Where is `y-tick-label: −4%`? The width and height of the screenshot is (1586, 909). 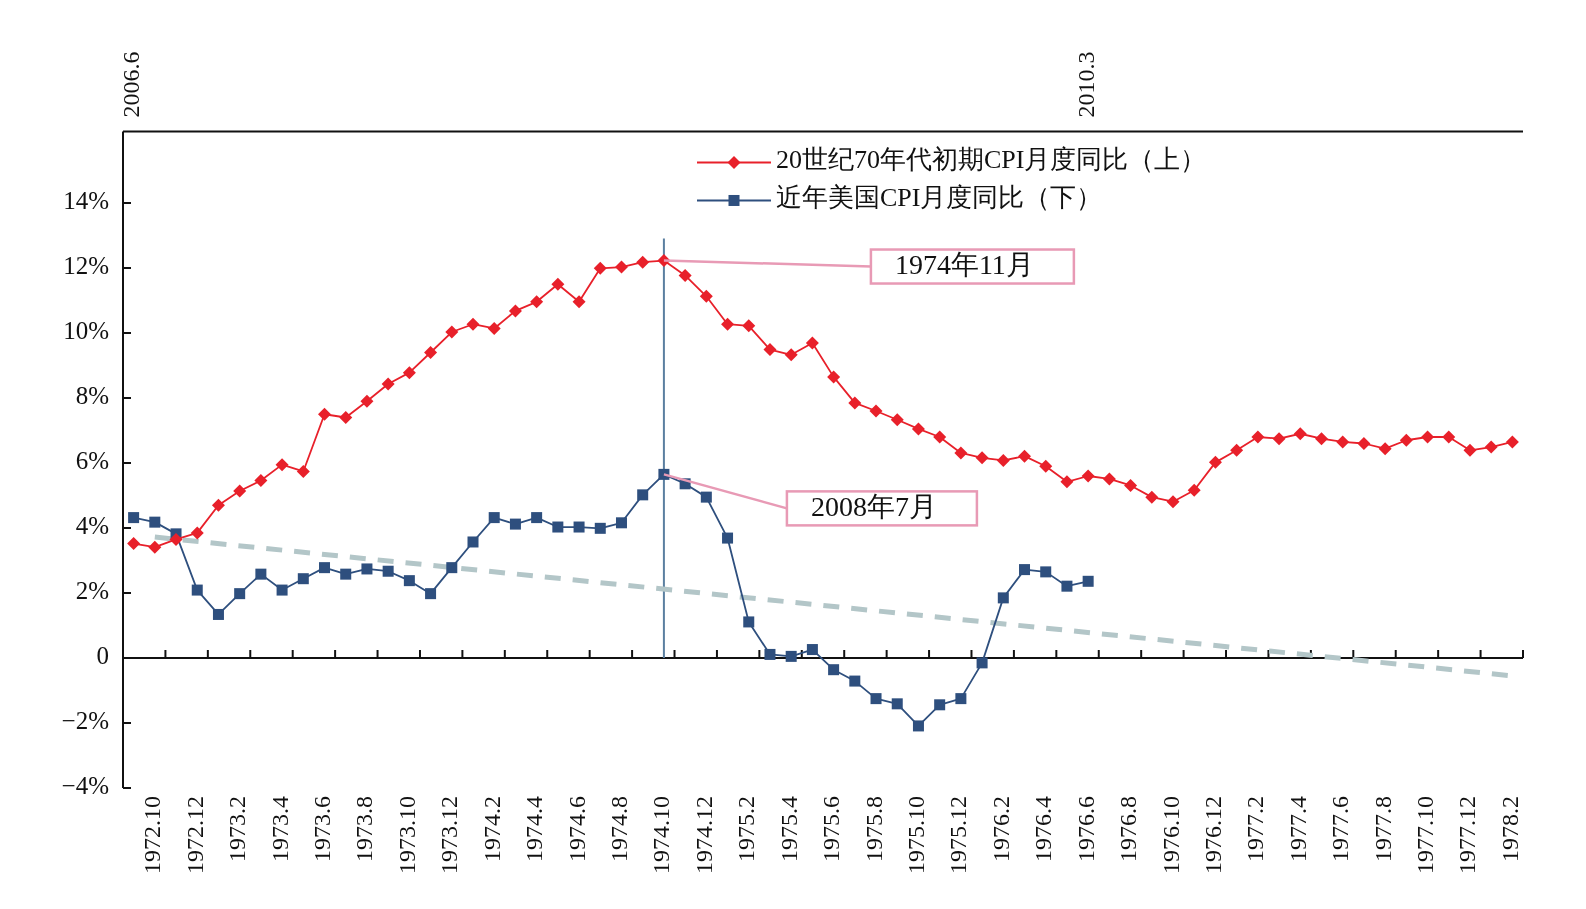
y-tick-label: −4% is located at coordinates (85, 785).